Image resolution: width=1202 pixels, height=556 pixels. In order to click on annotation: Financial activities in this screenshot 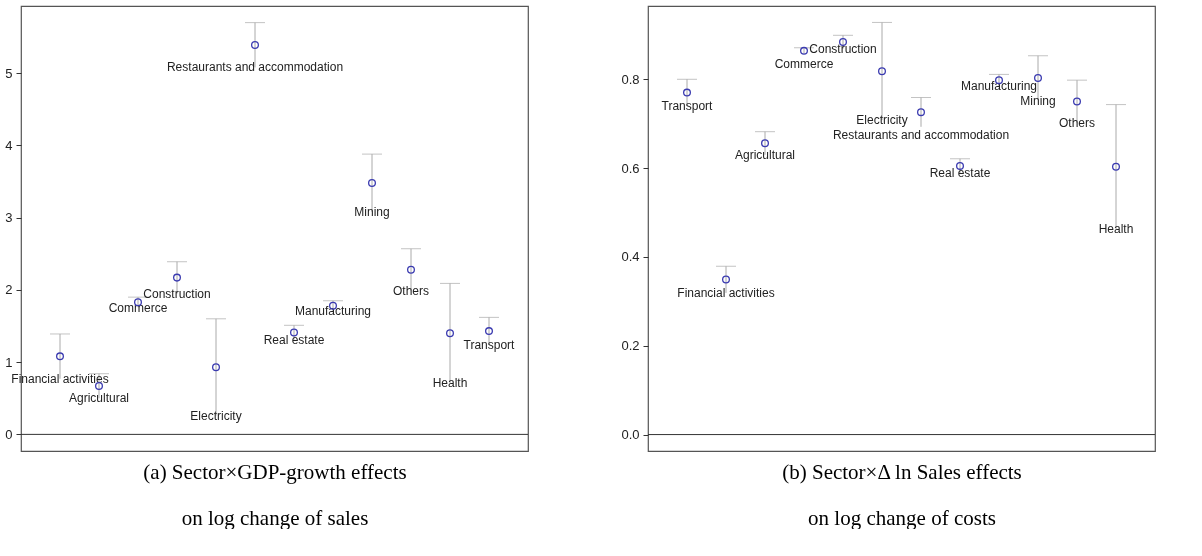, I will do `click(726, 292)`.